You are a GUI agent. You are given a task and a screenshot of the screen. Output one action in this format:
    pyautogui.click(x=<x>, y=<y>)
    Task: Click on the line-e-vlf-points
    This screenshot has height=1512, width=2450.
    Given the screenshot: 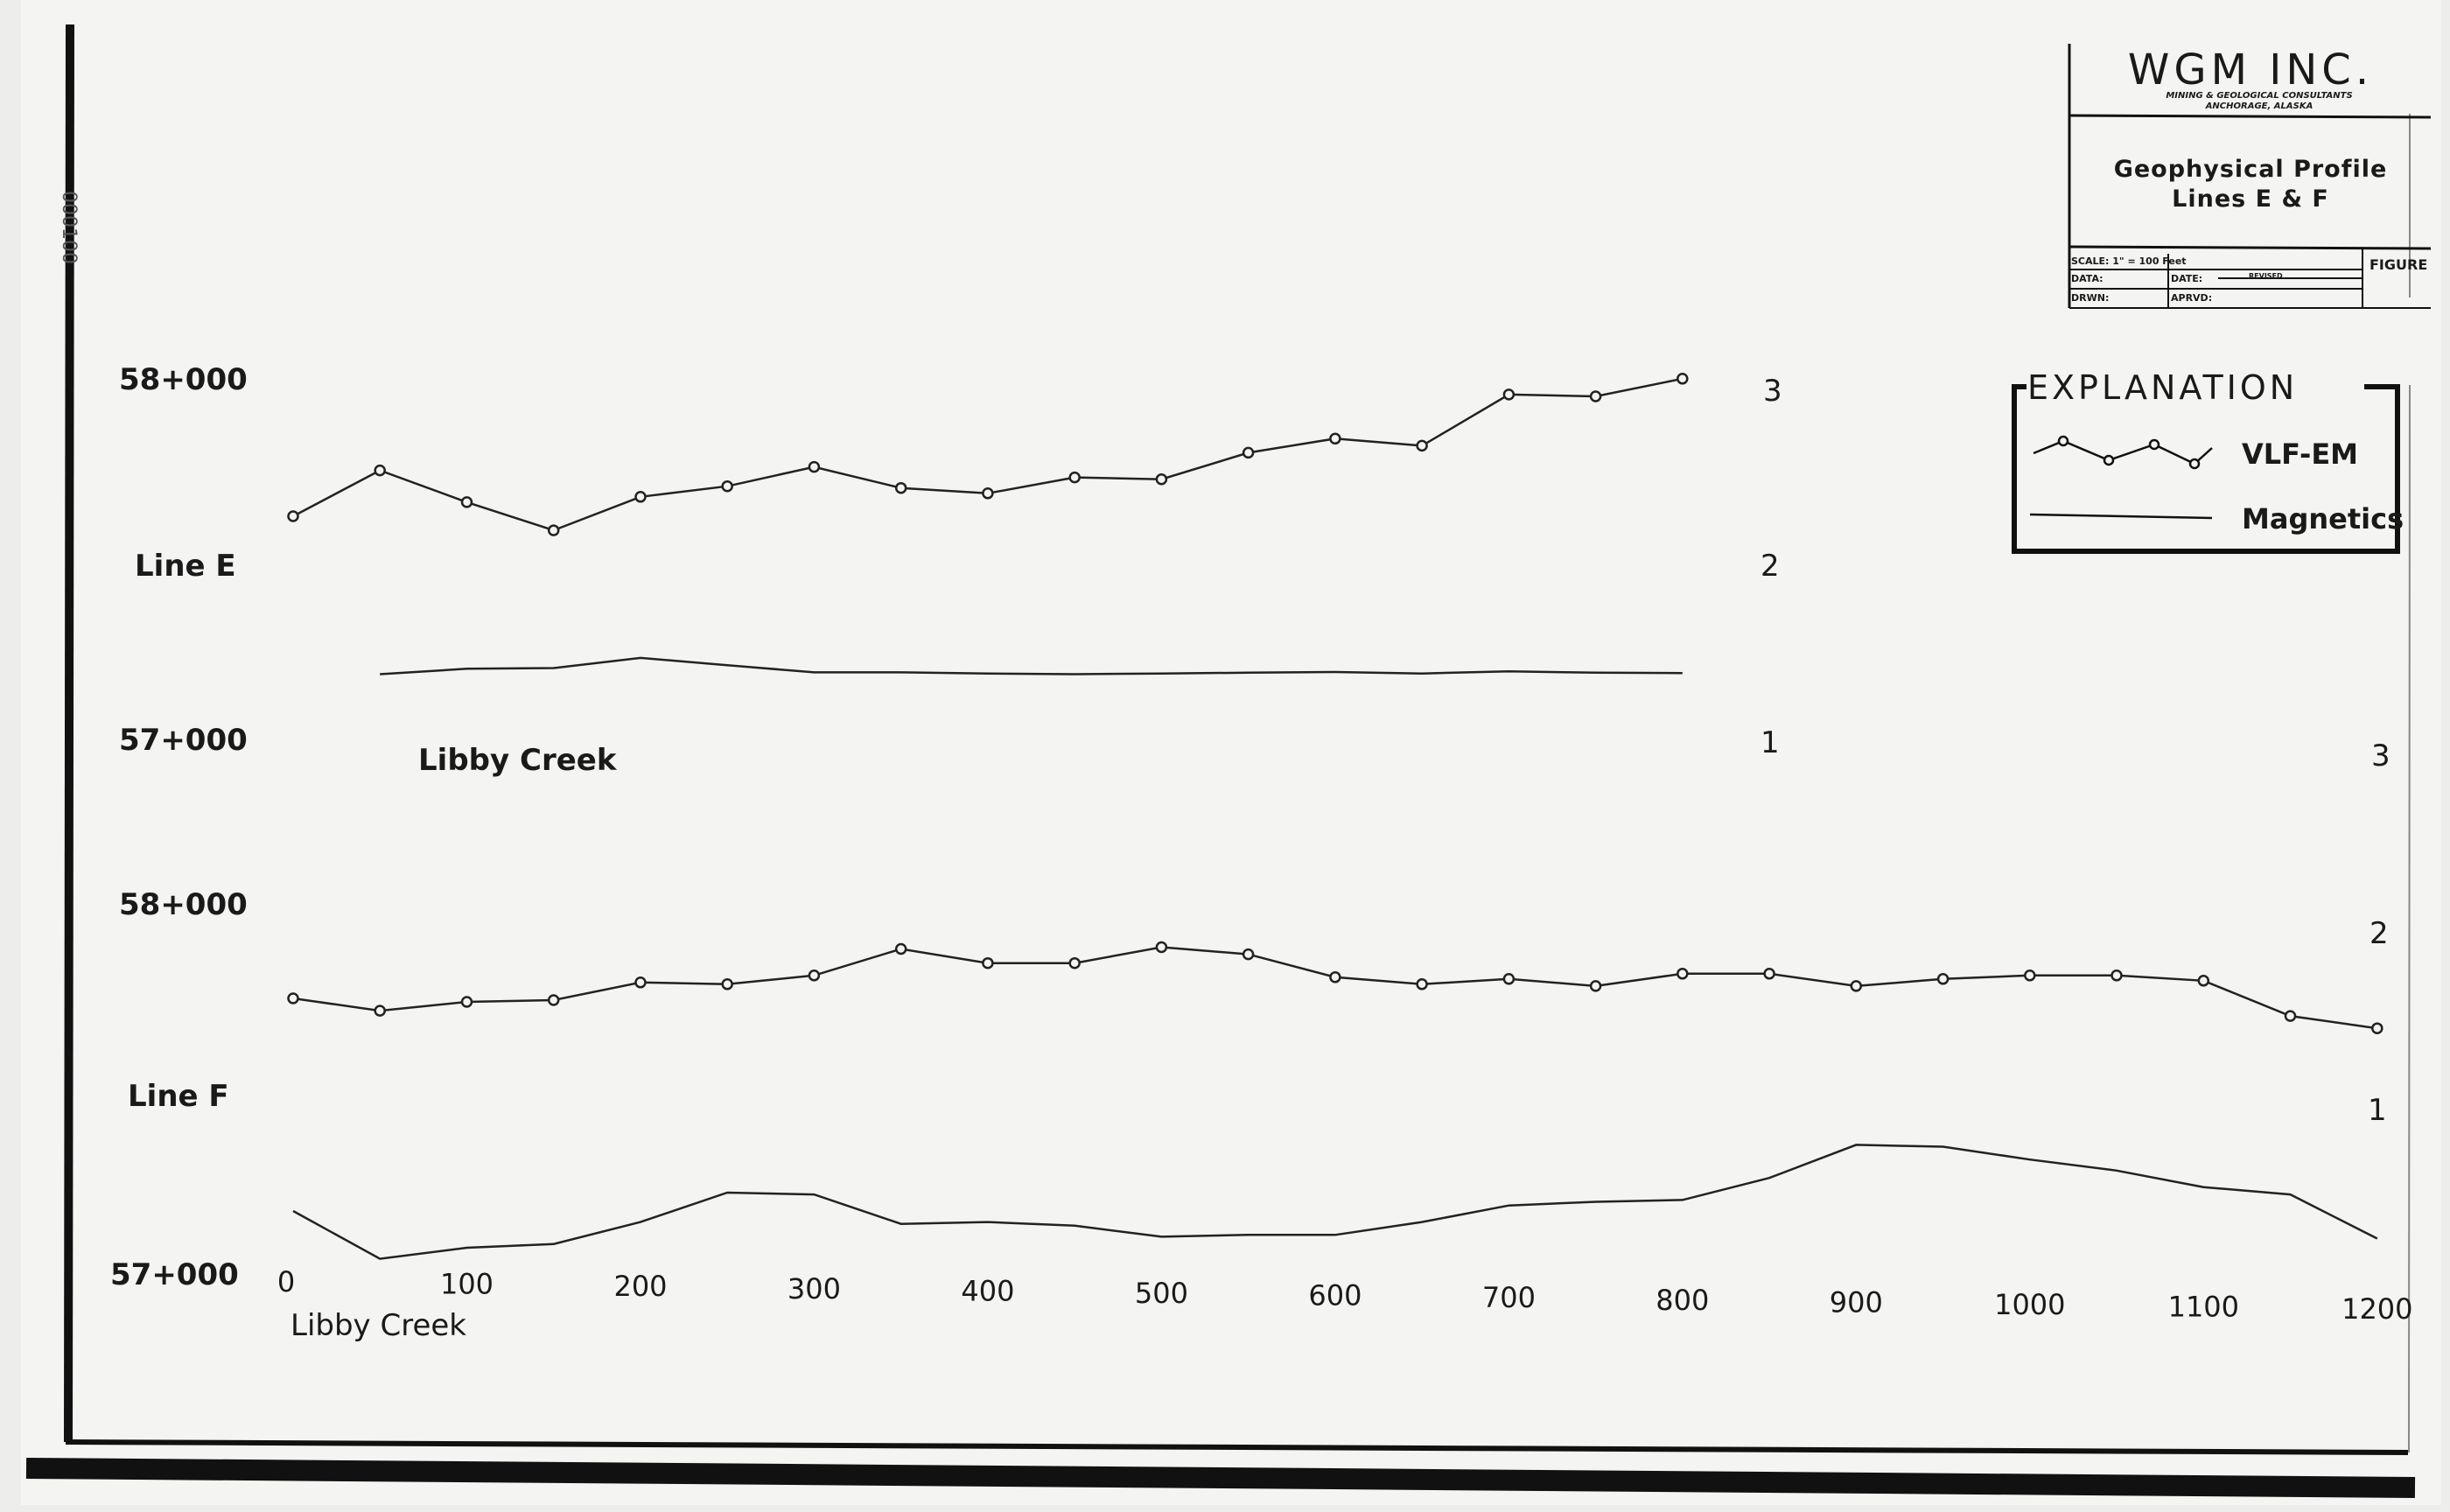 What is the action you would take?
    pyautogui.click(x=988, y=454)
    